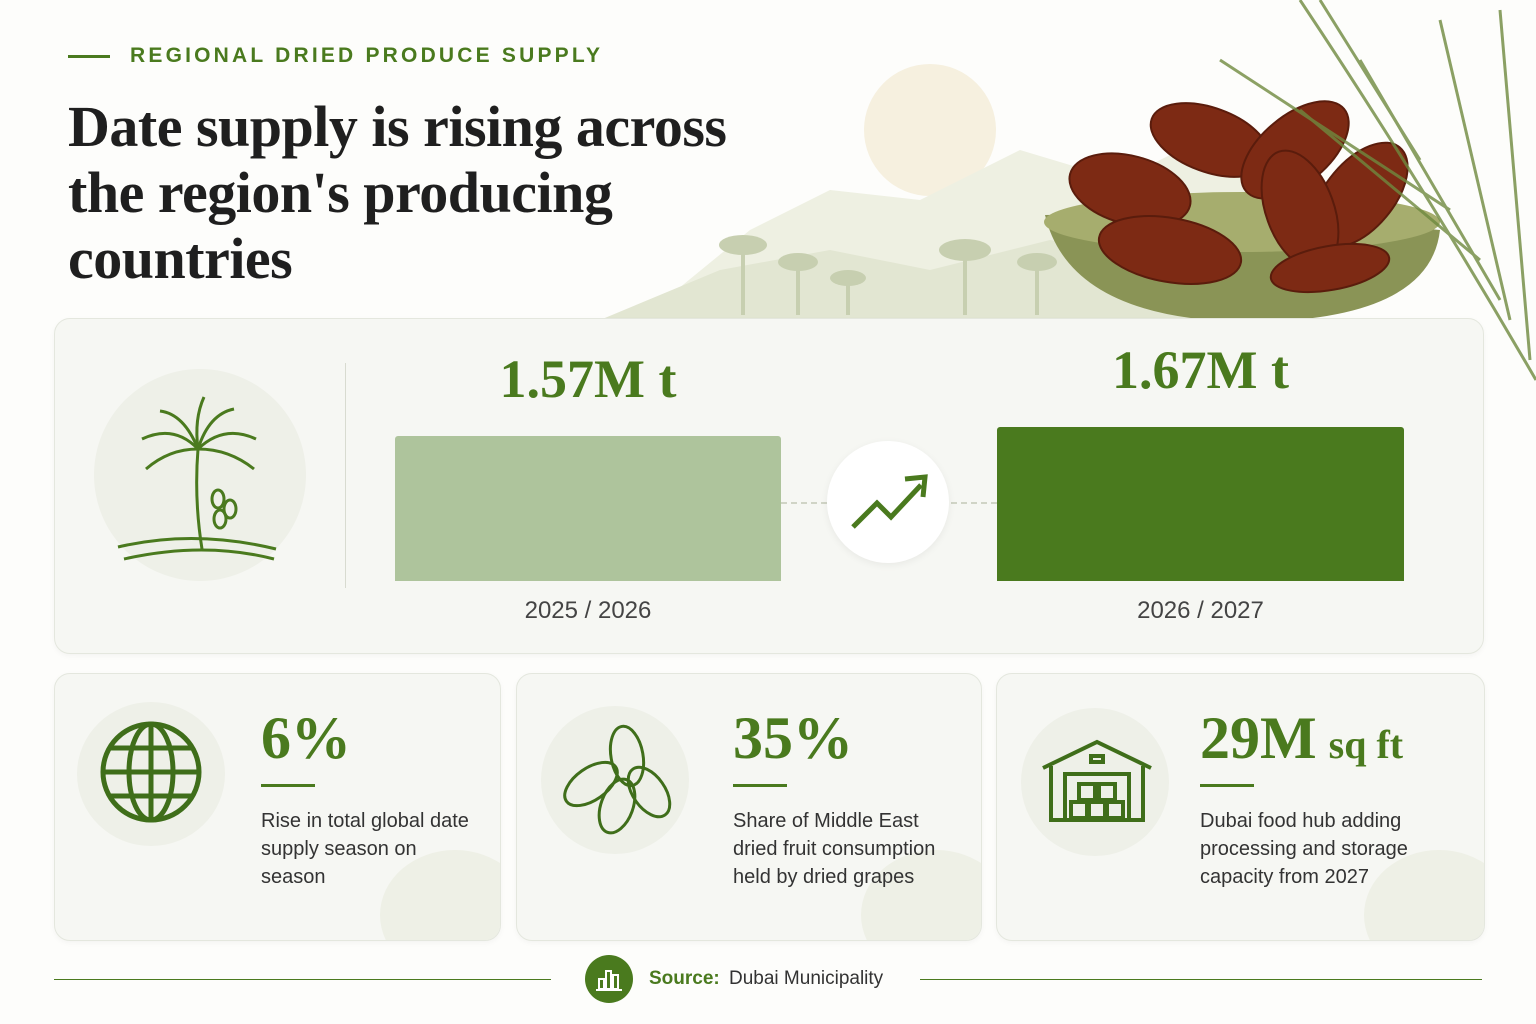 The height and width of the screenshot is (1024, 1536). Describe the element at coordinates (588, 378) in the screenshot. I see `value-label: 1.57M t` at that location.